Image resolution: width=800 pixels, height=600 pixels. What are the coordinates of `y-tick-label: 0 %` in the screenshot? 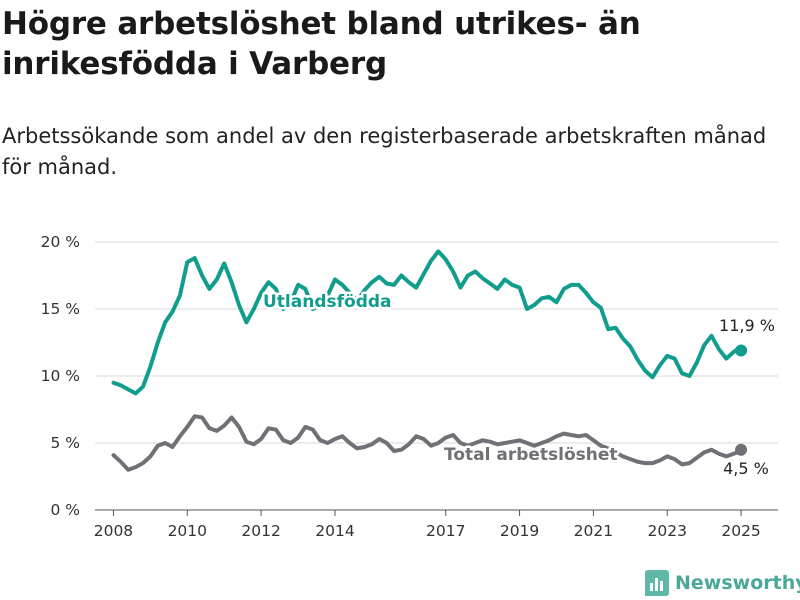 It's located at (65, 510).